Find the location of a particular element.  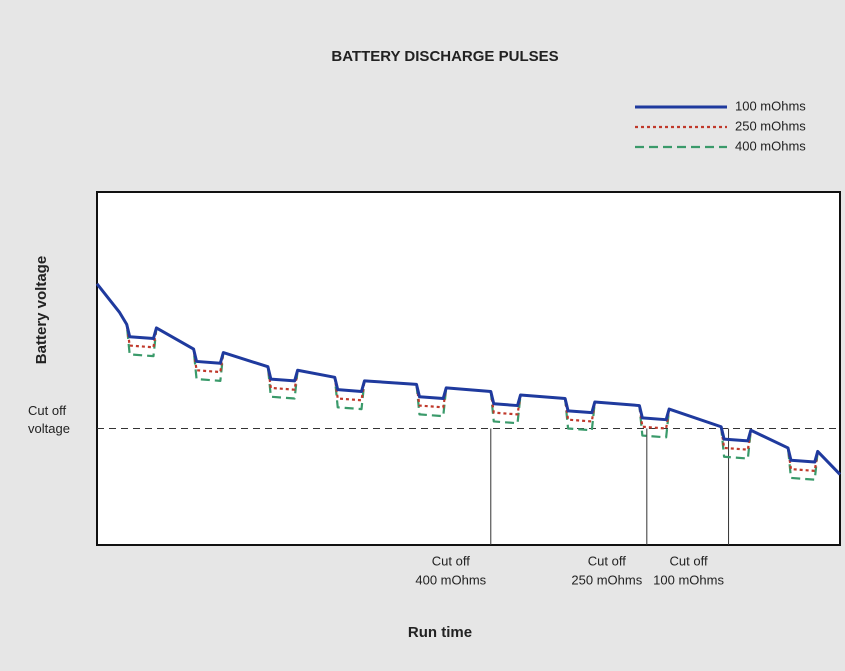

legend-label: 100 mOhms is located at coordinates (770, 105).